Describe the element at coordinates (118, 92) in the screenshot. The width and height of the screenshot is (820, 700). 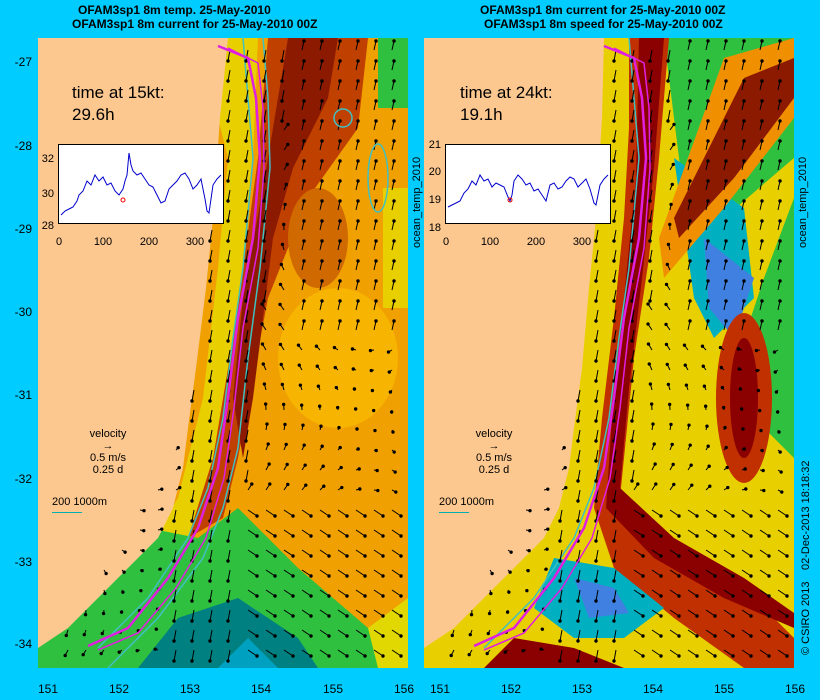
I see `time-label: time at 15kt:` at that location.